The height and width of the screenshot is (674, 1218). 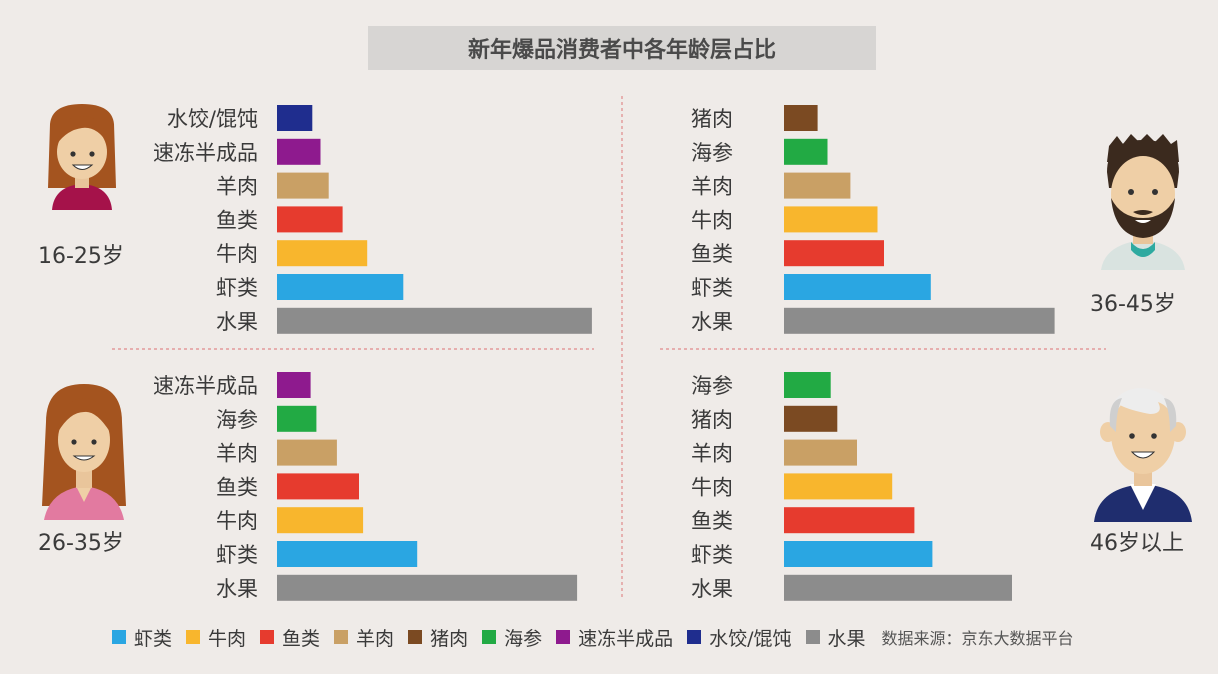 I want to click on legend-swatch-beef, so click(x=193, y=637).